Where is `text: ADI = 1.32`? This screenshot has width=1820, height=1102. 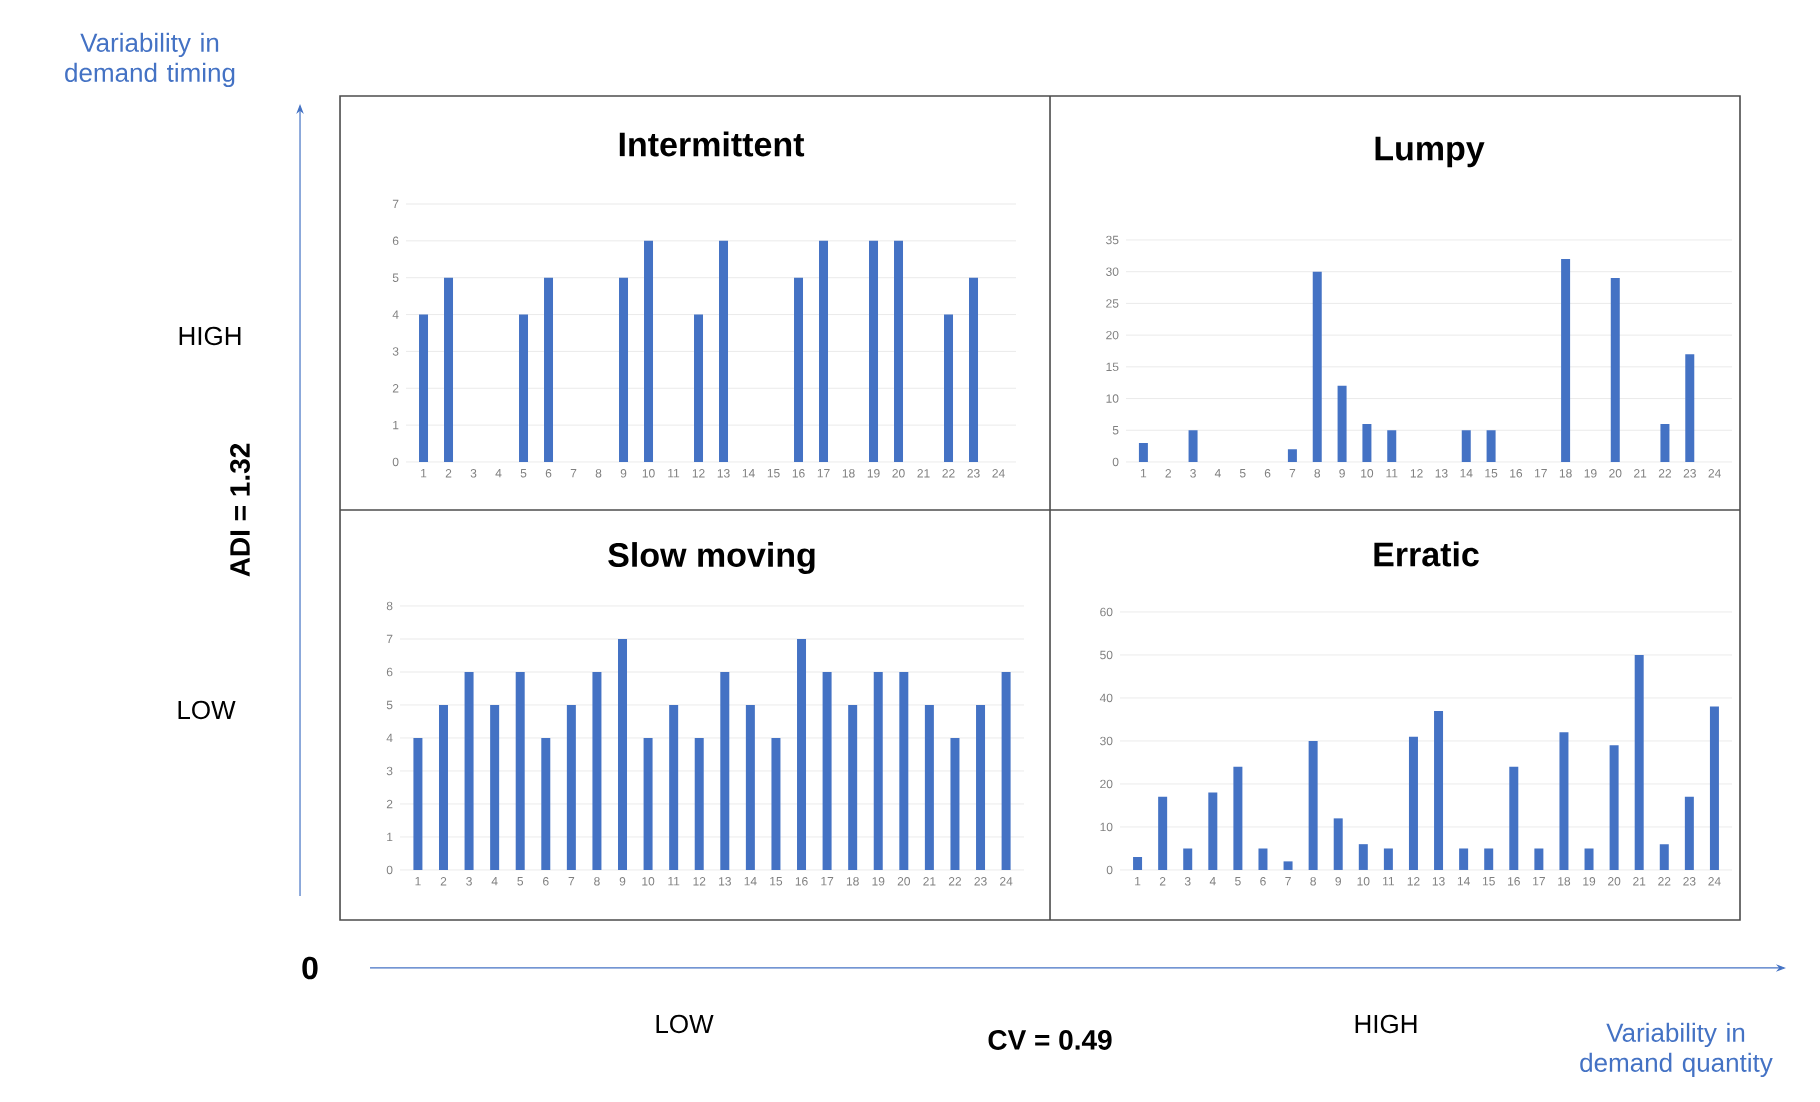
text: ADI = 1.32 is located at coordinates (240, 510).